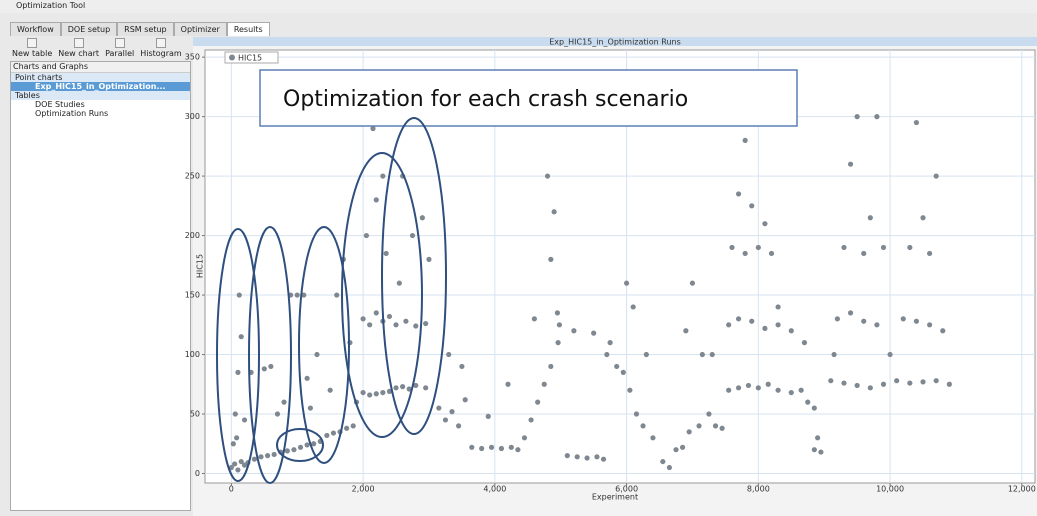 The image size is (1037, 516). I want to click on window-title: Optimization Tool, so click(51, 5).